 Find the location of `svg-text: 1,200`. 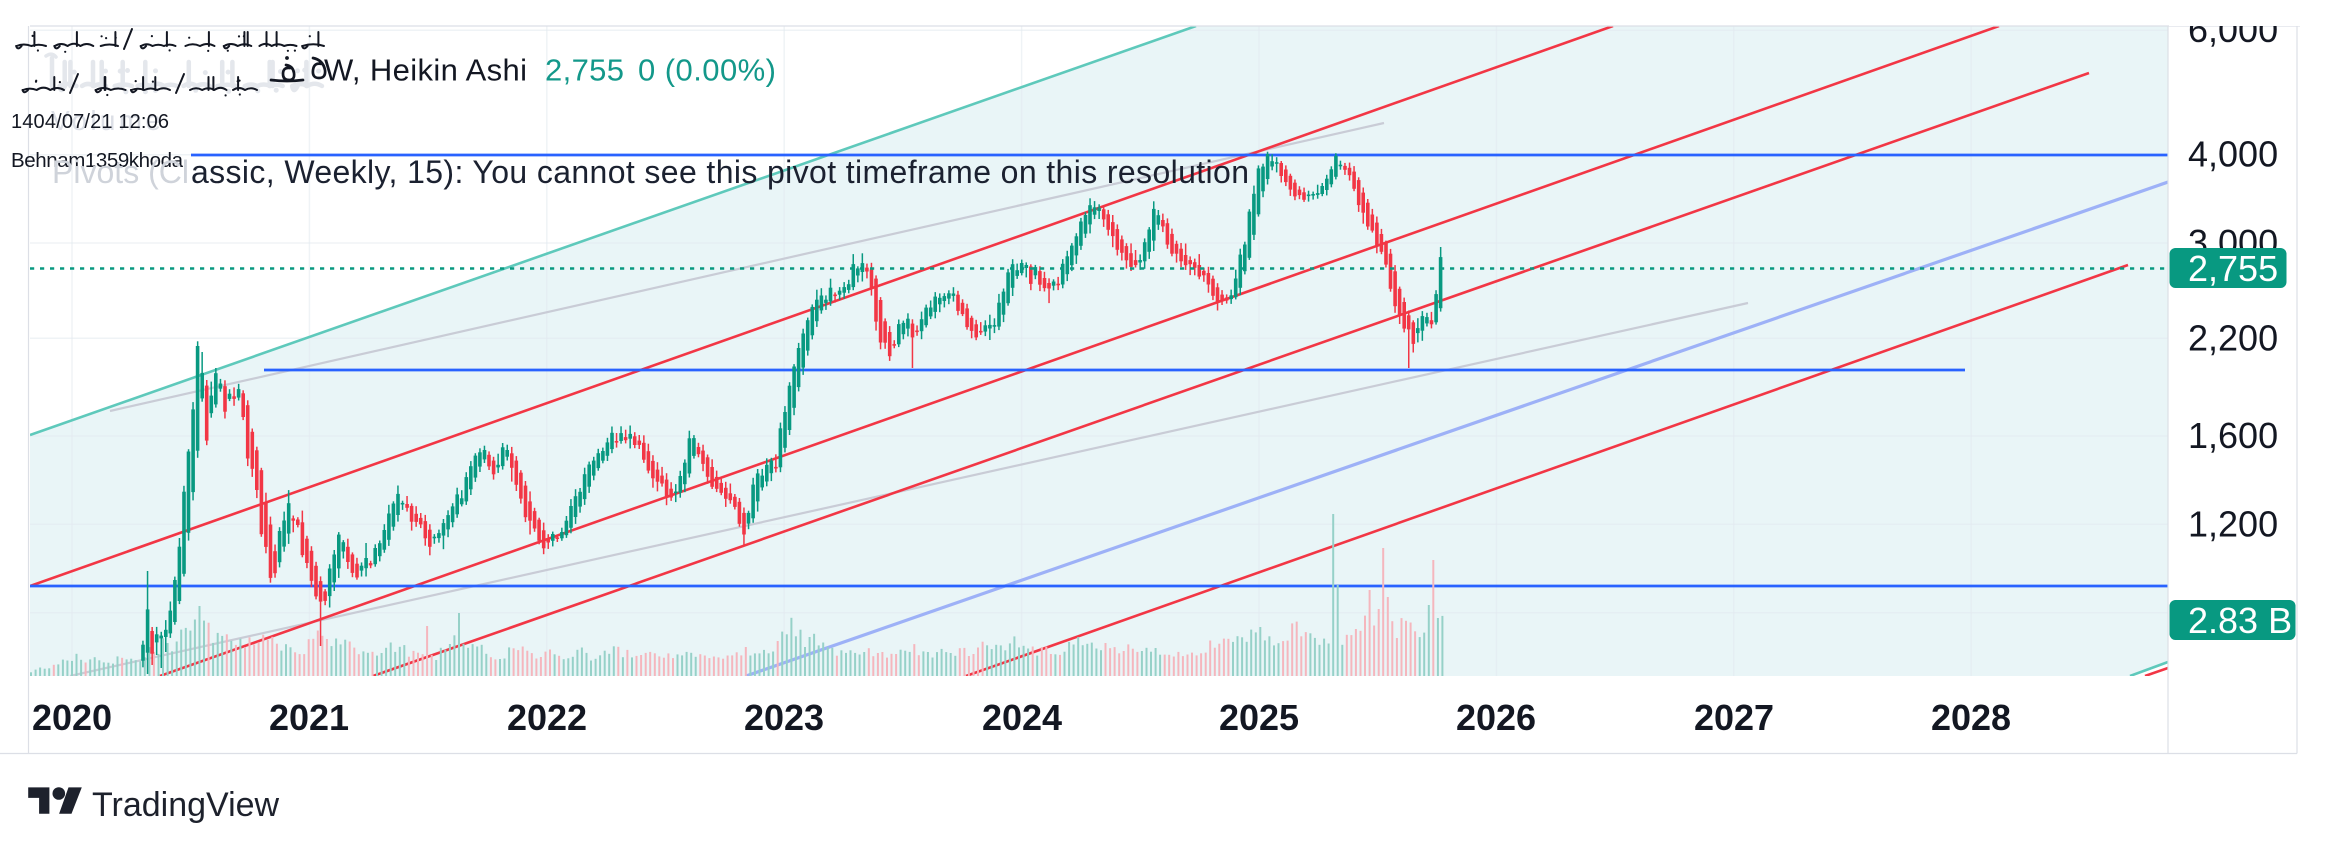

svg-text: 1,200 is located at coordinates (2233, 523).